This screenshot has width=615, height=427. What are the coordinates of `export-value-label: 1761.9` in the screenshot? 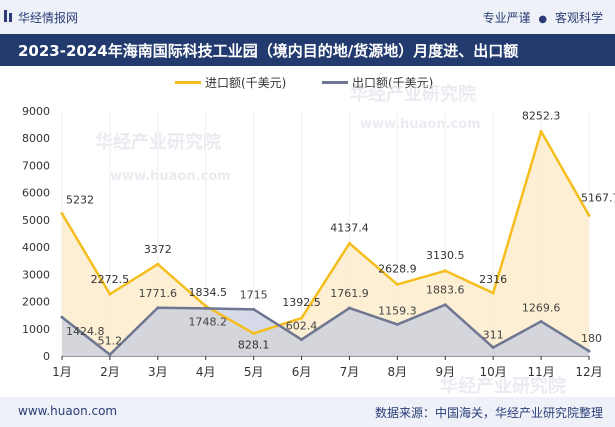 It's located at (349, 293).